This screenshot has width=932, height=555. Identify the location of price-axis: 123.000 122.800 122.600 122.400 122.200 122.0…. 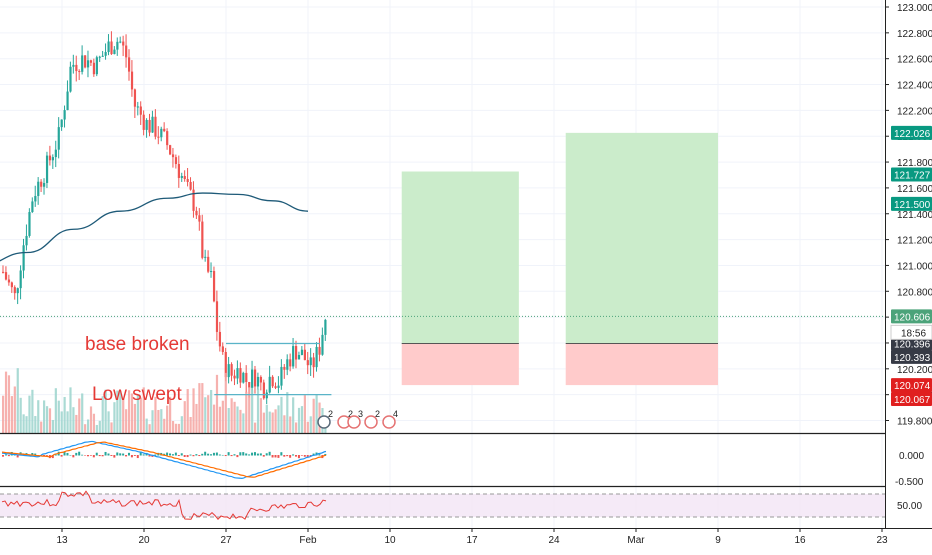
(908, 275).